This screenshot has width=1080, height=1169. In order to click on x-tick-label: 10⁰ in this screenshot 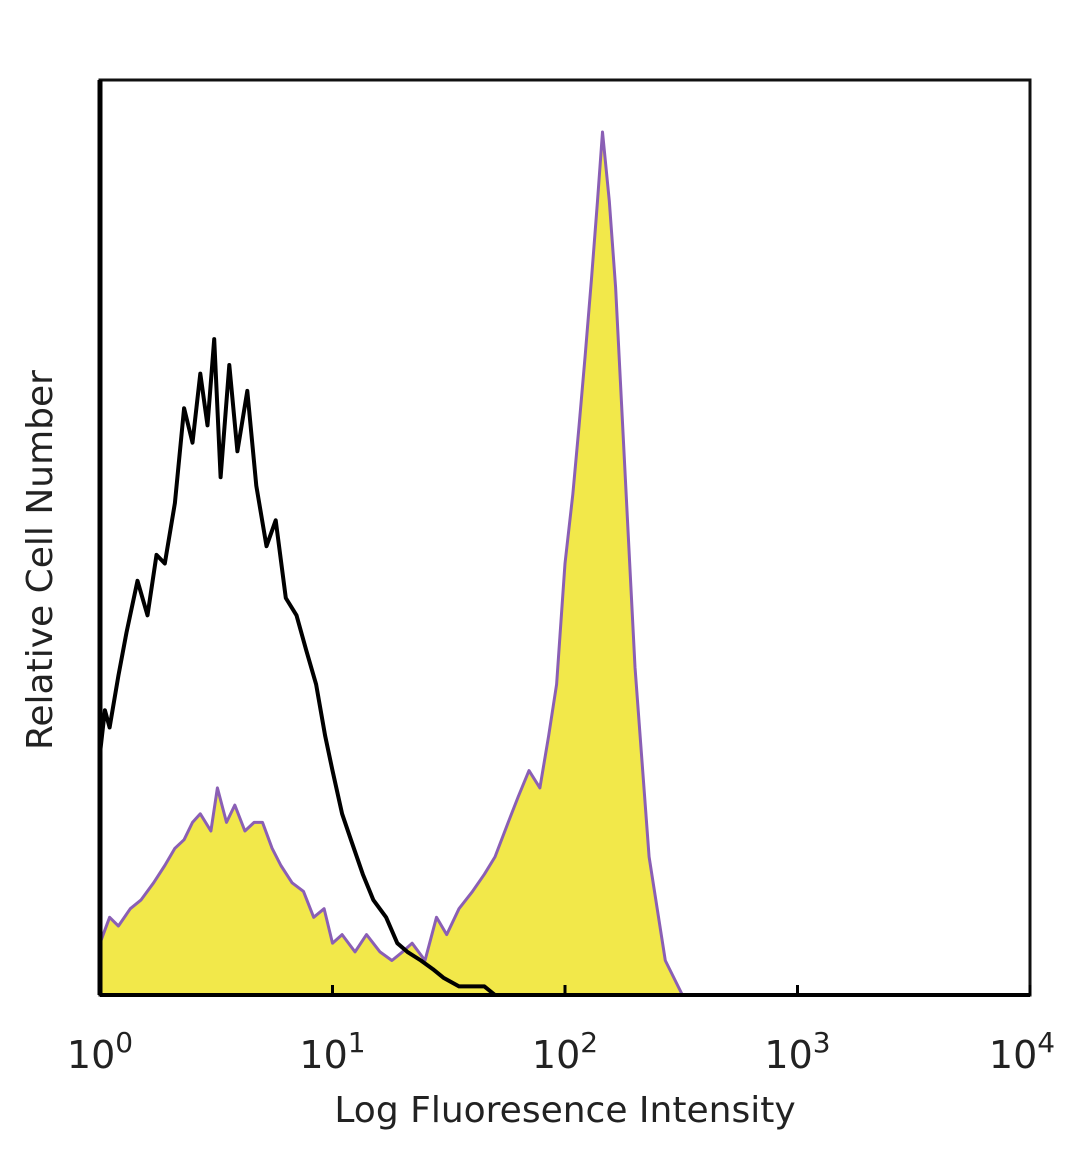, I will do `click(100, 1051)`.